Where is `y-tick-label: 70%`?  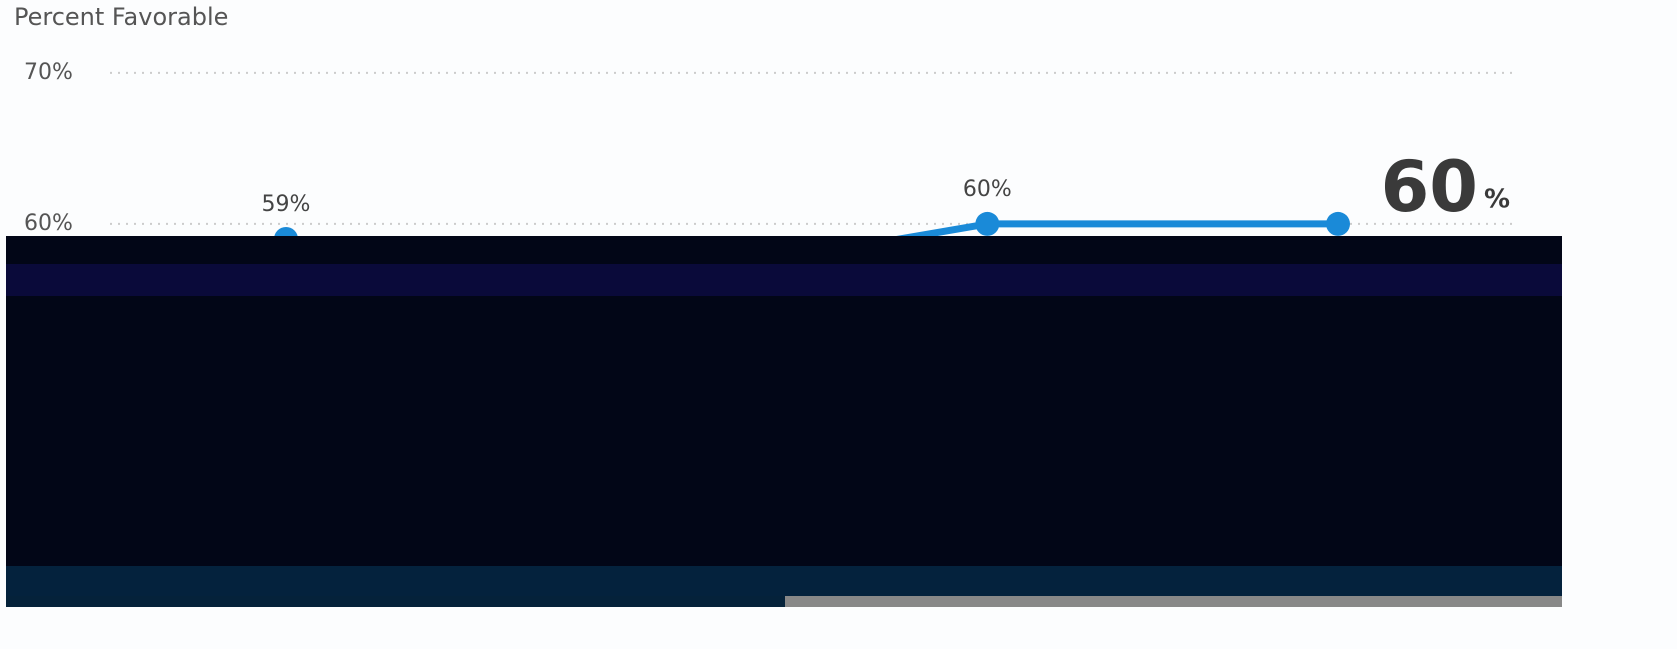
y-tick-label: 70% is located at coordinates (48, 72).